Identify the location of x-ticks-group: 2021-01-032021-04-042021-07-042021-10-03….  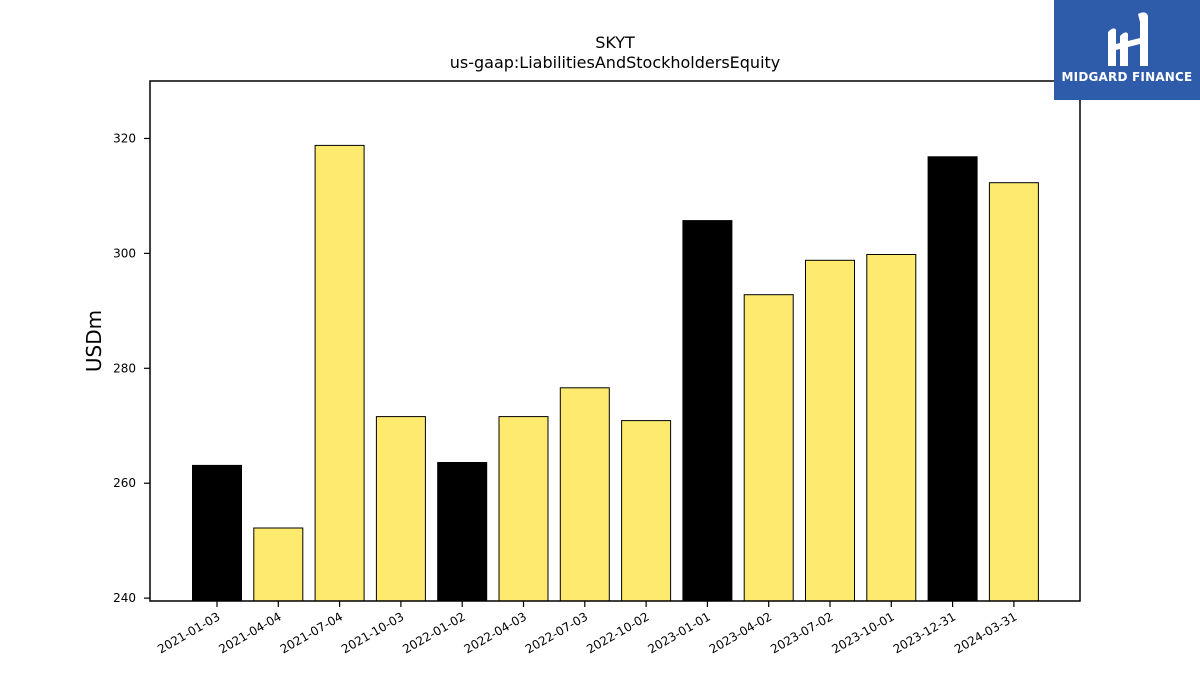
(587, 628).